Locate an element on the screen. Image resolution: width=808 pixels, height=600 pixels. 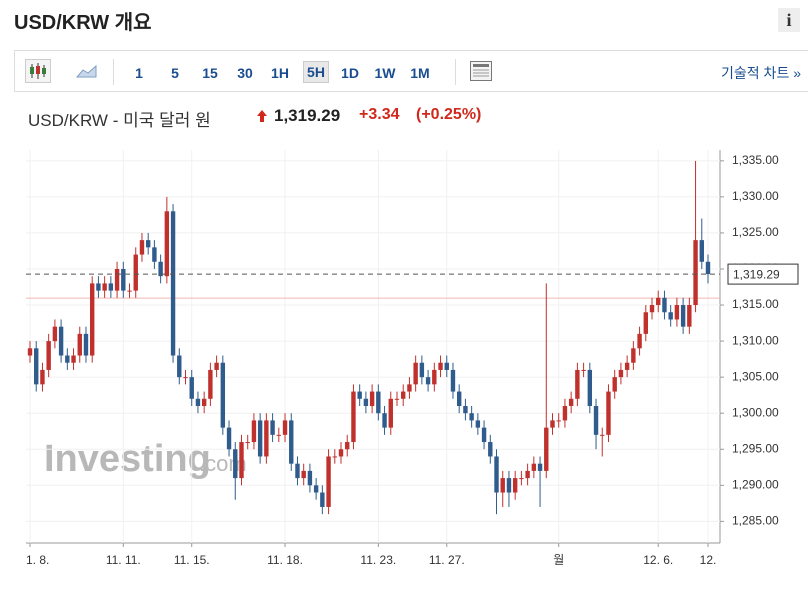
interval: 1W is located at coordinates (385, 73).